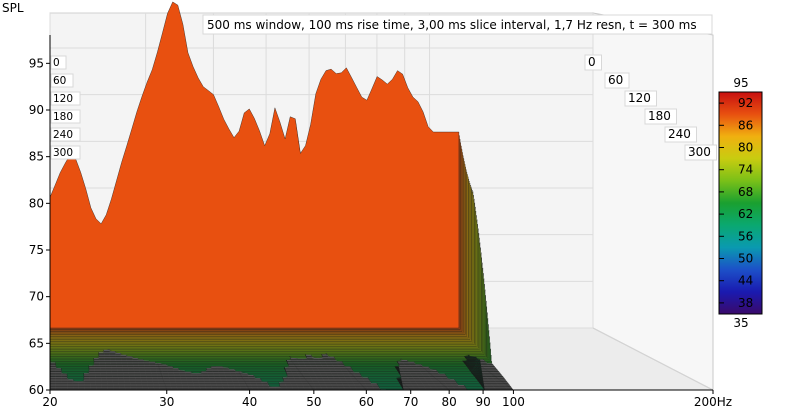 The image size is (800, 412). What do you see at coordinates (63, 99) in the screenshot?
I see `time-tick-label-left: 120` at bounding box center [63, 99].